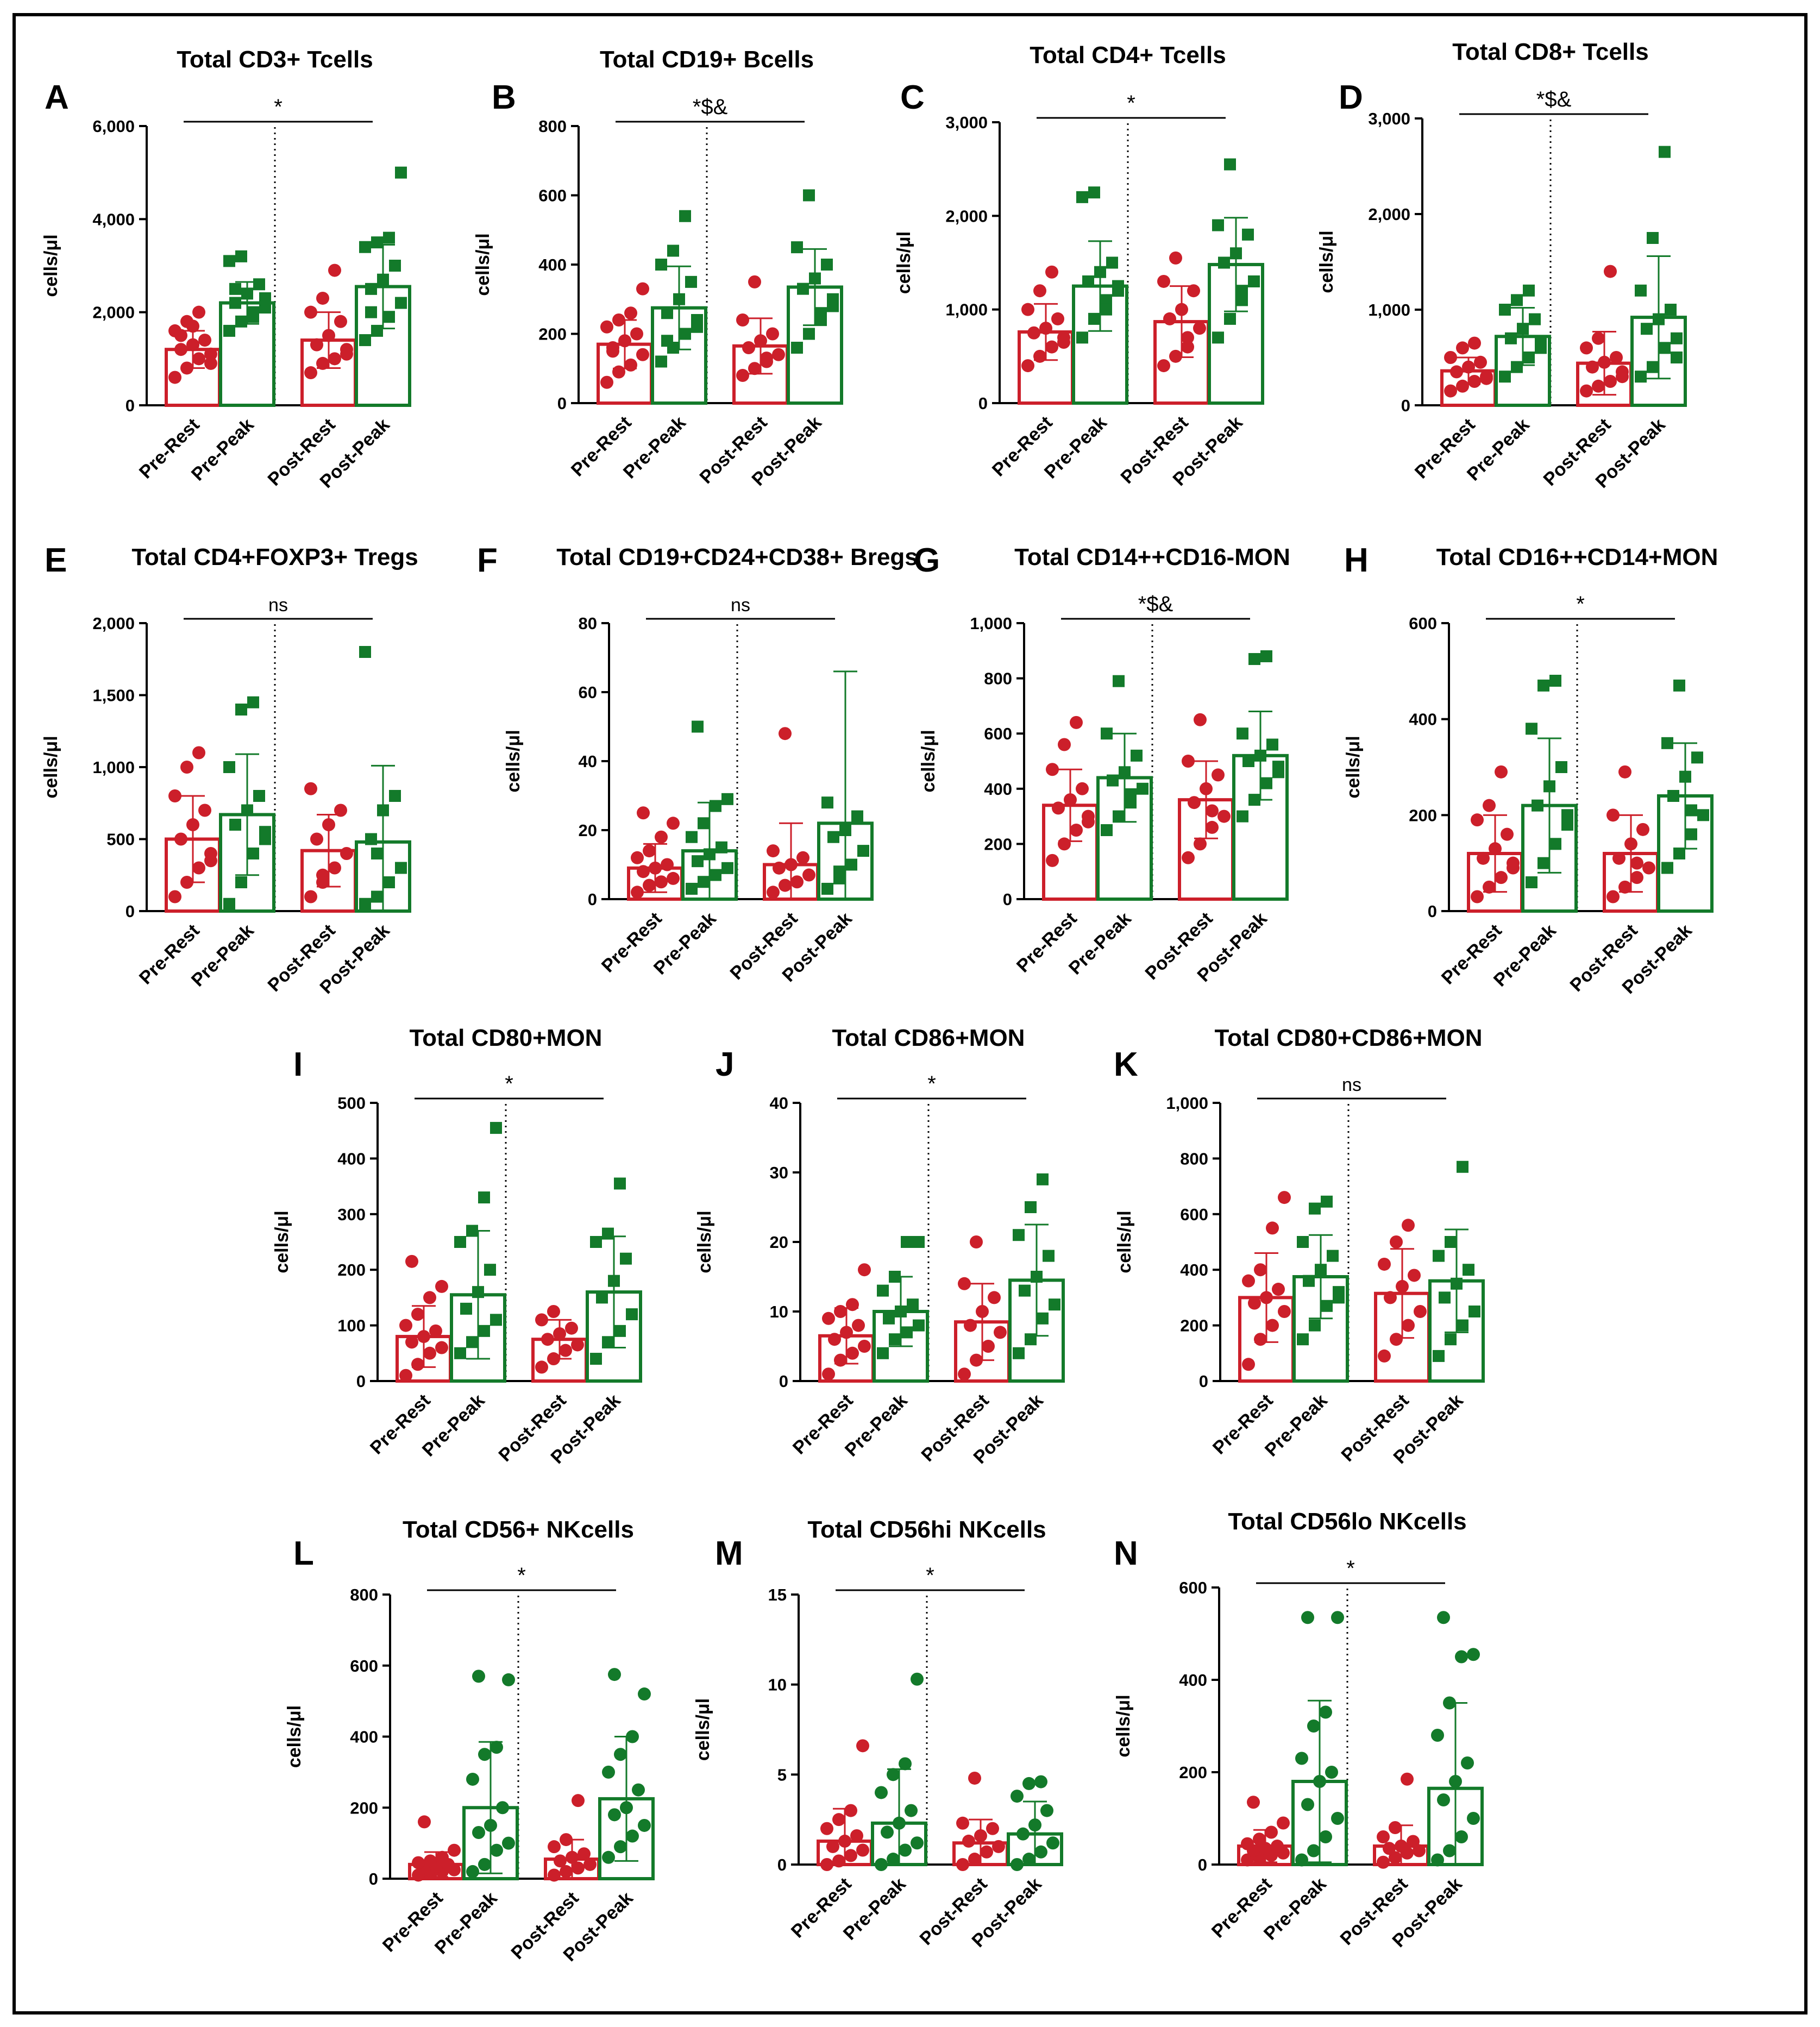 The image size is (1820, 2027). I want to click on panel-title: Total CD16++CD14+MON, so click(1577, 557).